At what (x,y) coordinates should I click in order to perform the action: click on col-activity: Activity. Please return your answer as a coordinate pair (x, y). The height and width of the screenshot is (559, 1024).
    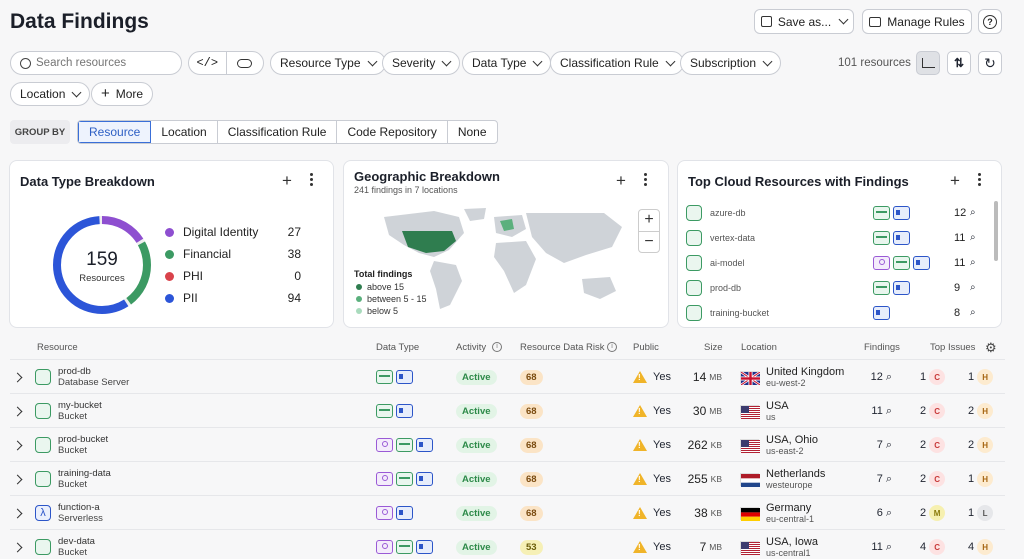
    Looking at the image, I should click on (471, 347).